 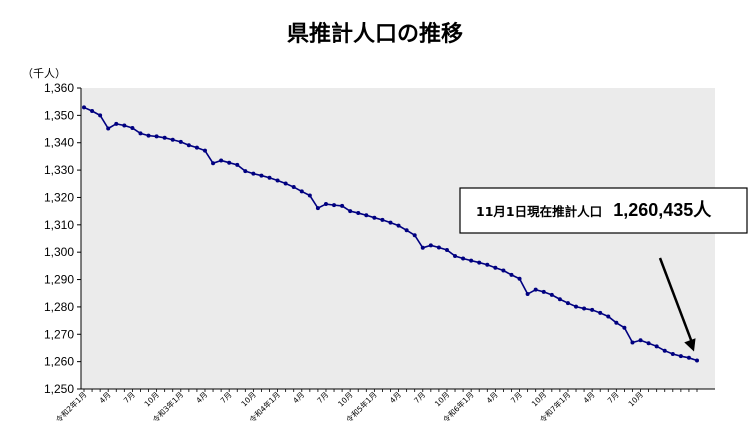 I want to click on callout-arrow, so click(x=676, y=300).